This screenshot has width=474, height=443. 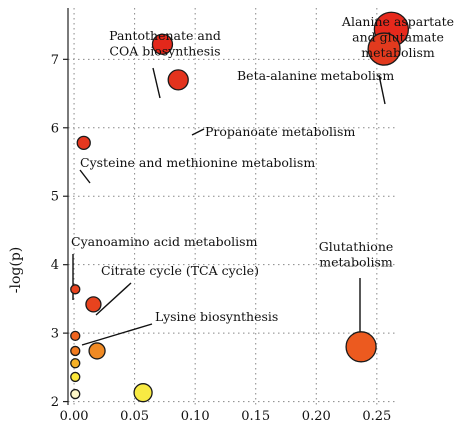 I want to click on x-tick-label: 0.00, so click(x=74, y=416).